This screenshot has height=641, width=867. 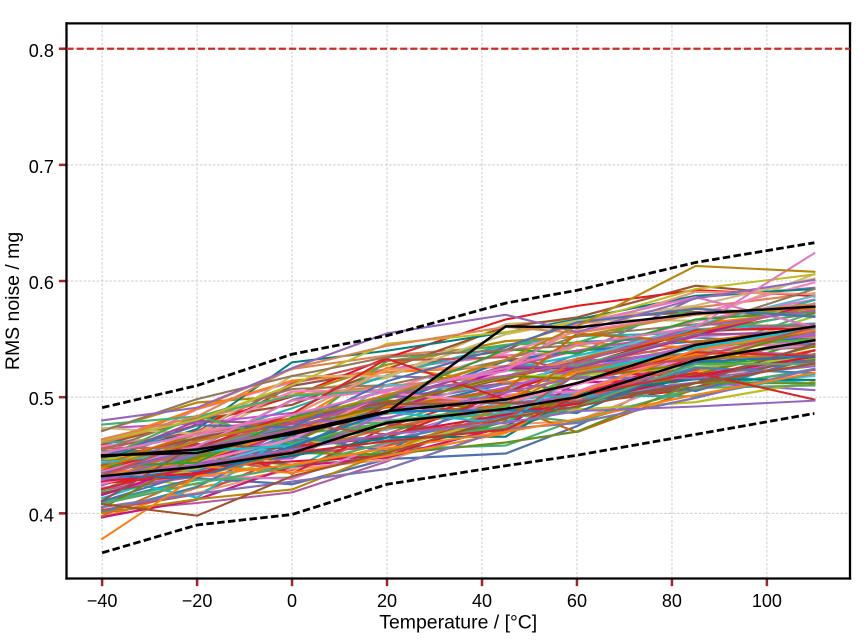 What do you see at coordinates (767, 601) in the screenshot?
I see `svg-text: 100` at bounding box center [767, 601].